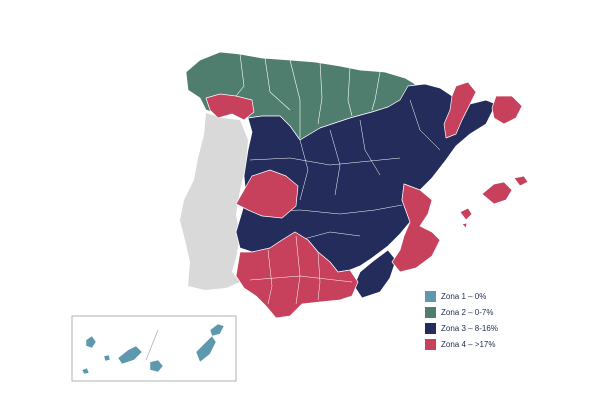 This screenshot has width=600, height=408. What do you see at coordinates (469, 328) in the screenshot?
I see `legend-label-zona3: Zona 3 – 8-16%` at bounding box center [469, 328].